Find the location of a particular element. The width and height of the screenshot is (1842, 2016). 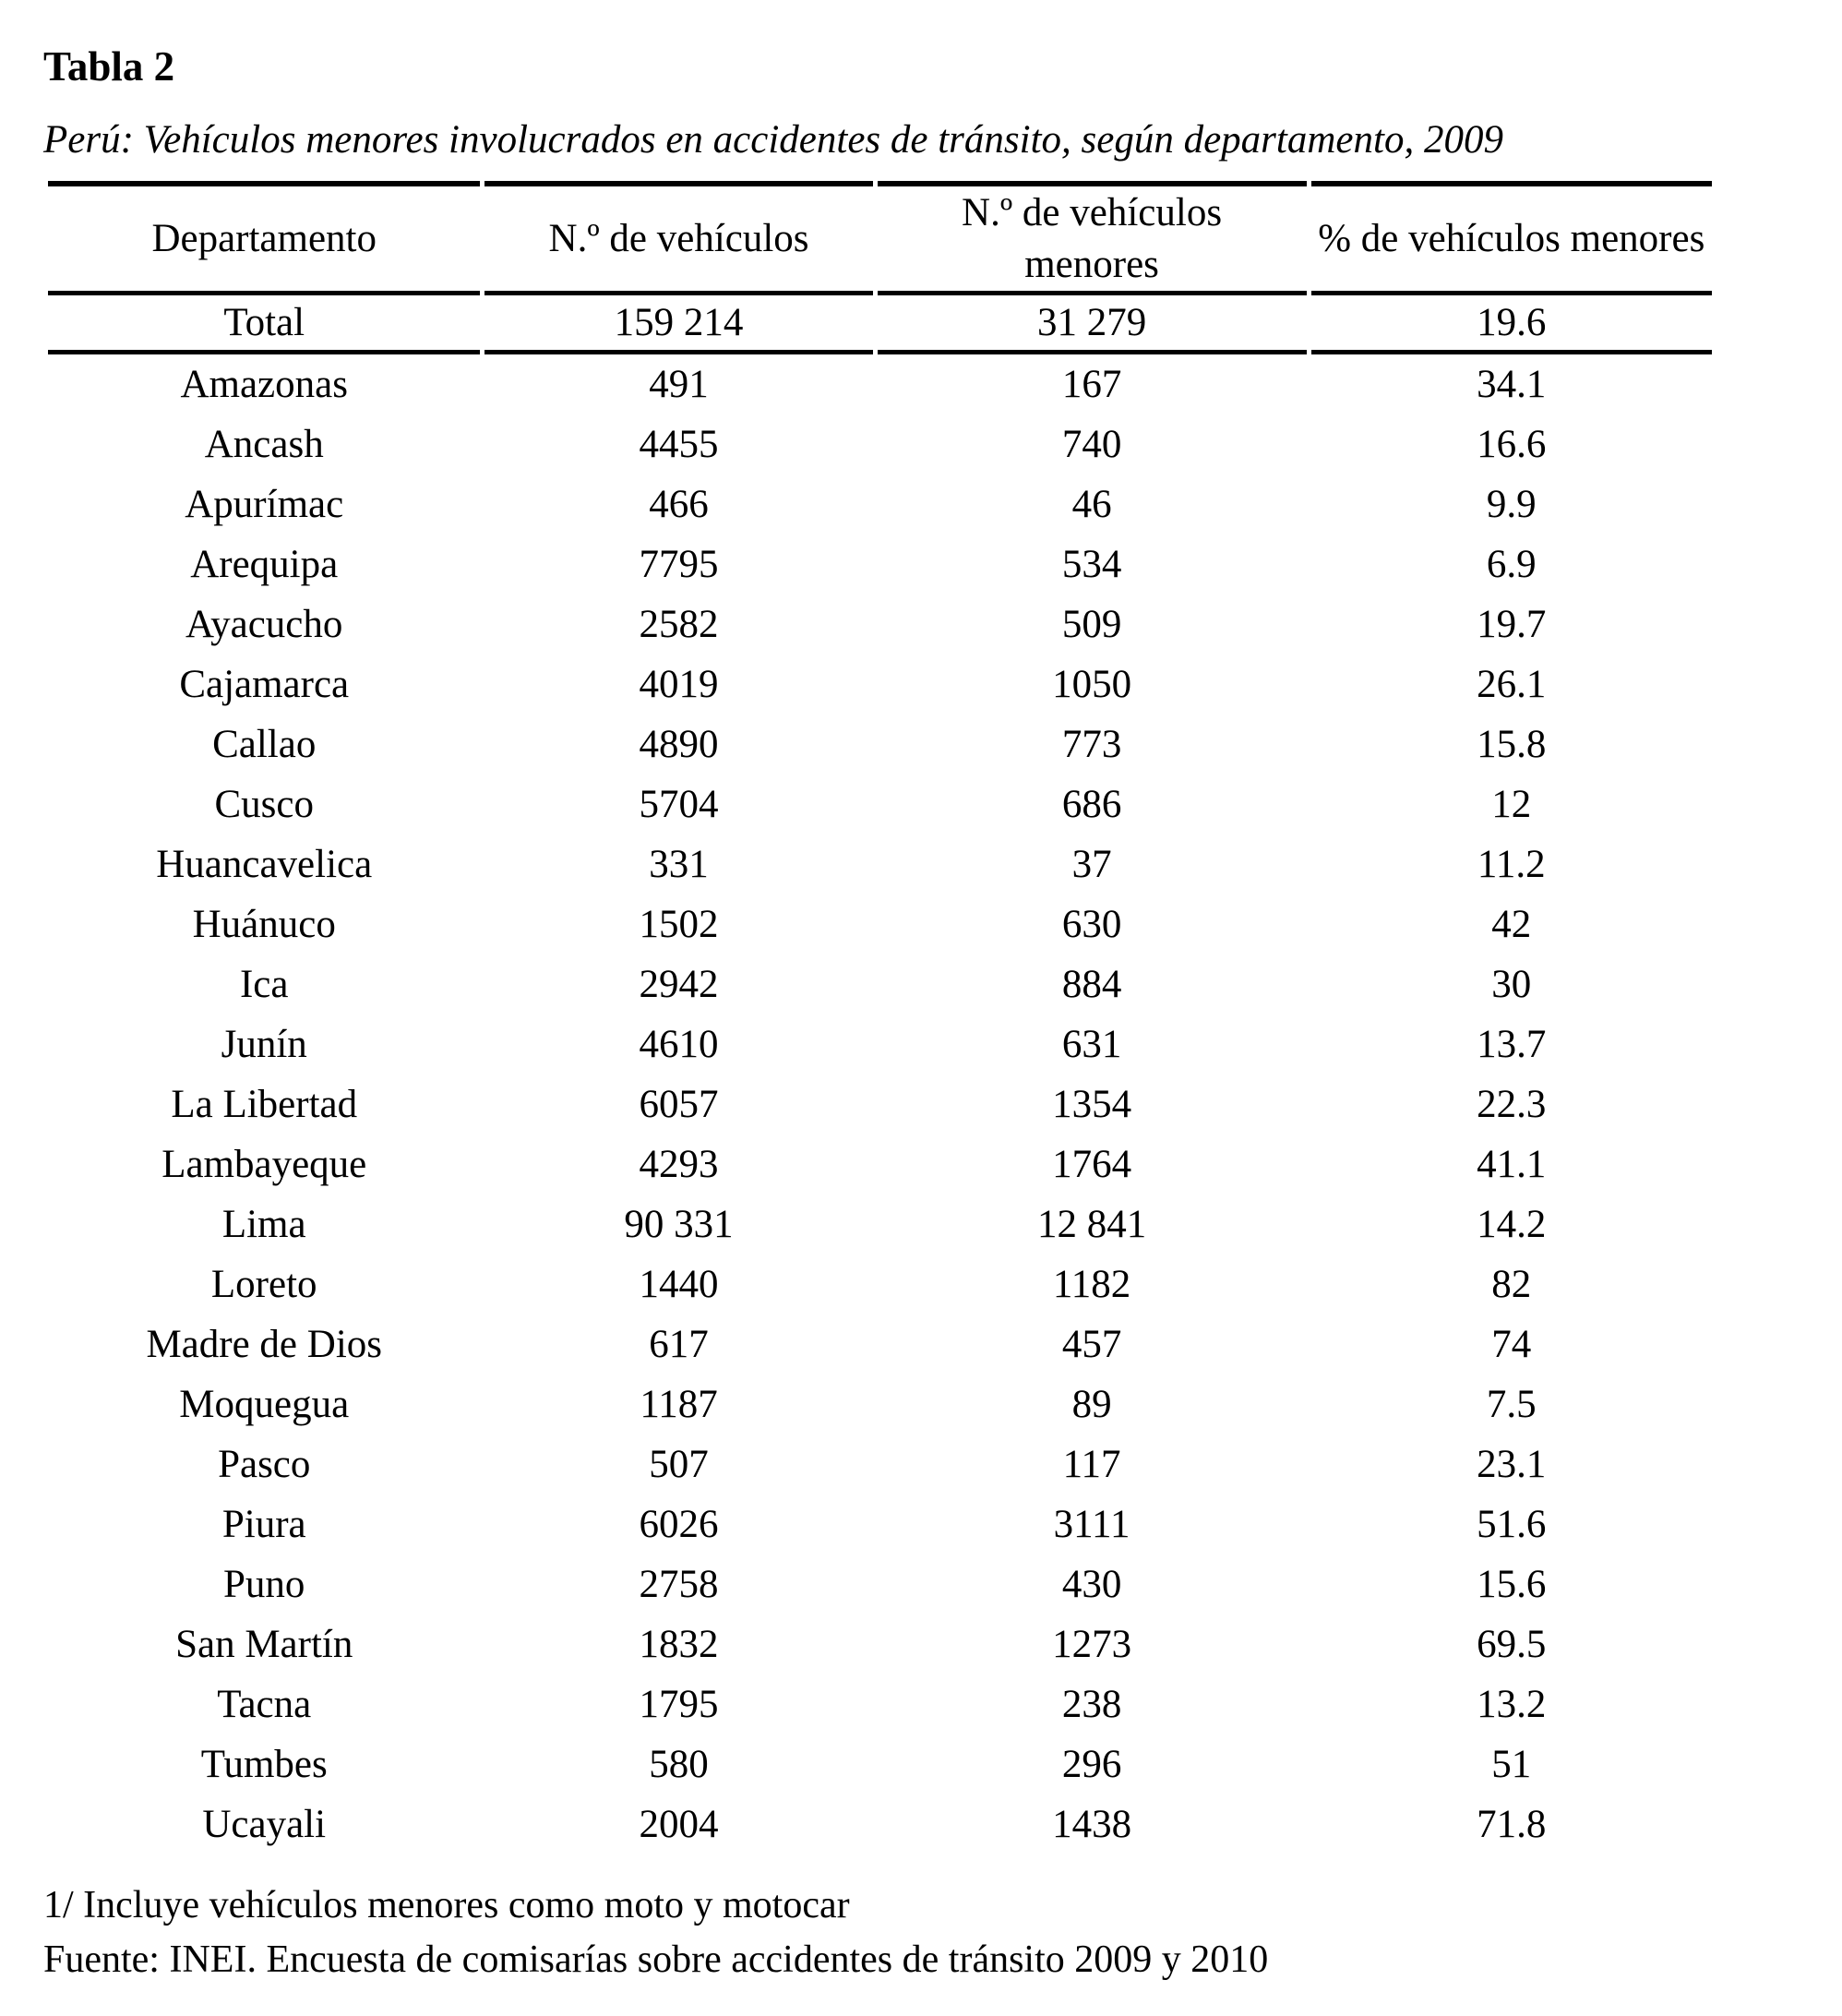

table-row: Tacna 1795 238 13.2 is located at coordinates (880, 1704).